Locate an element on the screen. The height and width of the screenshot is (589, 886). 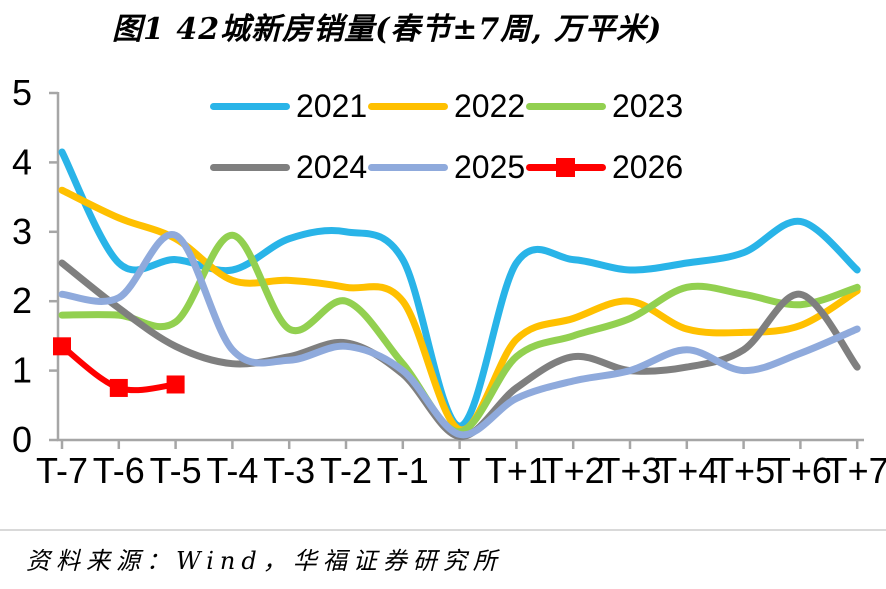
legend-swatch-2022 is located at coordinates (408, 106).